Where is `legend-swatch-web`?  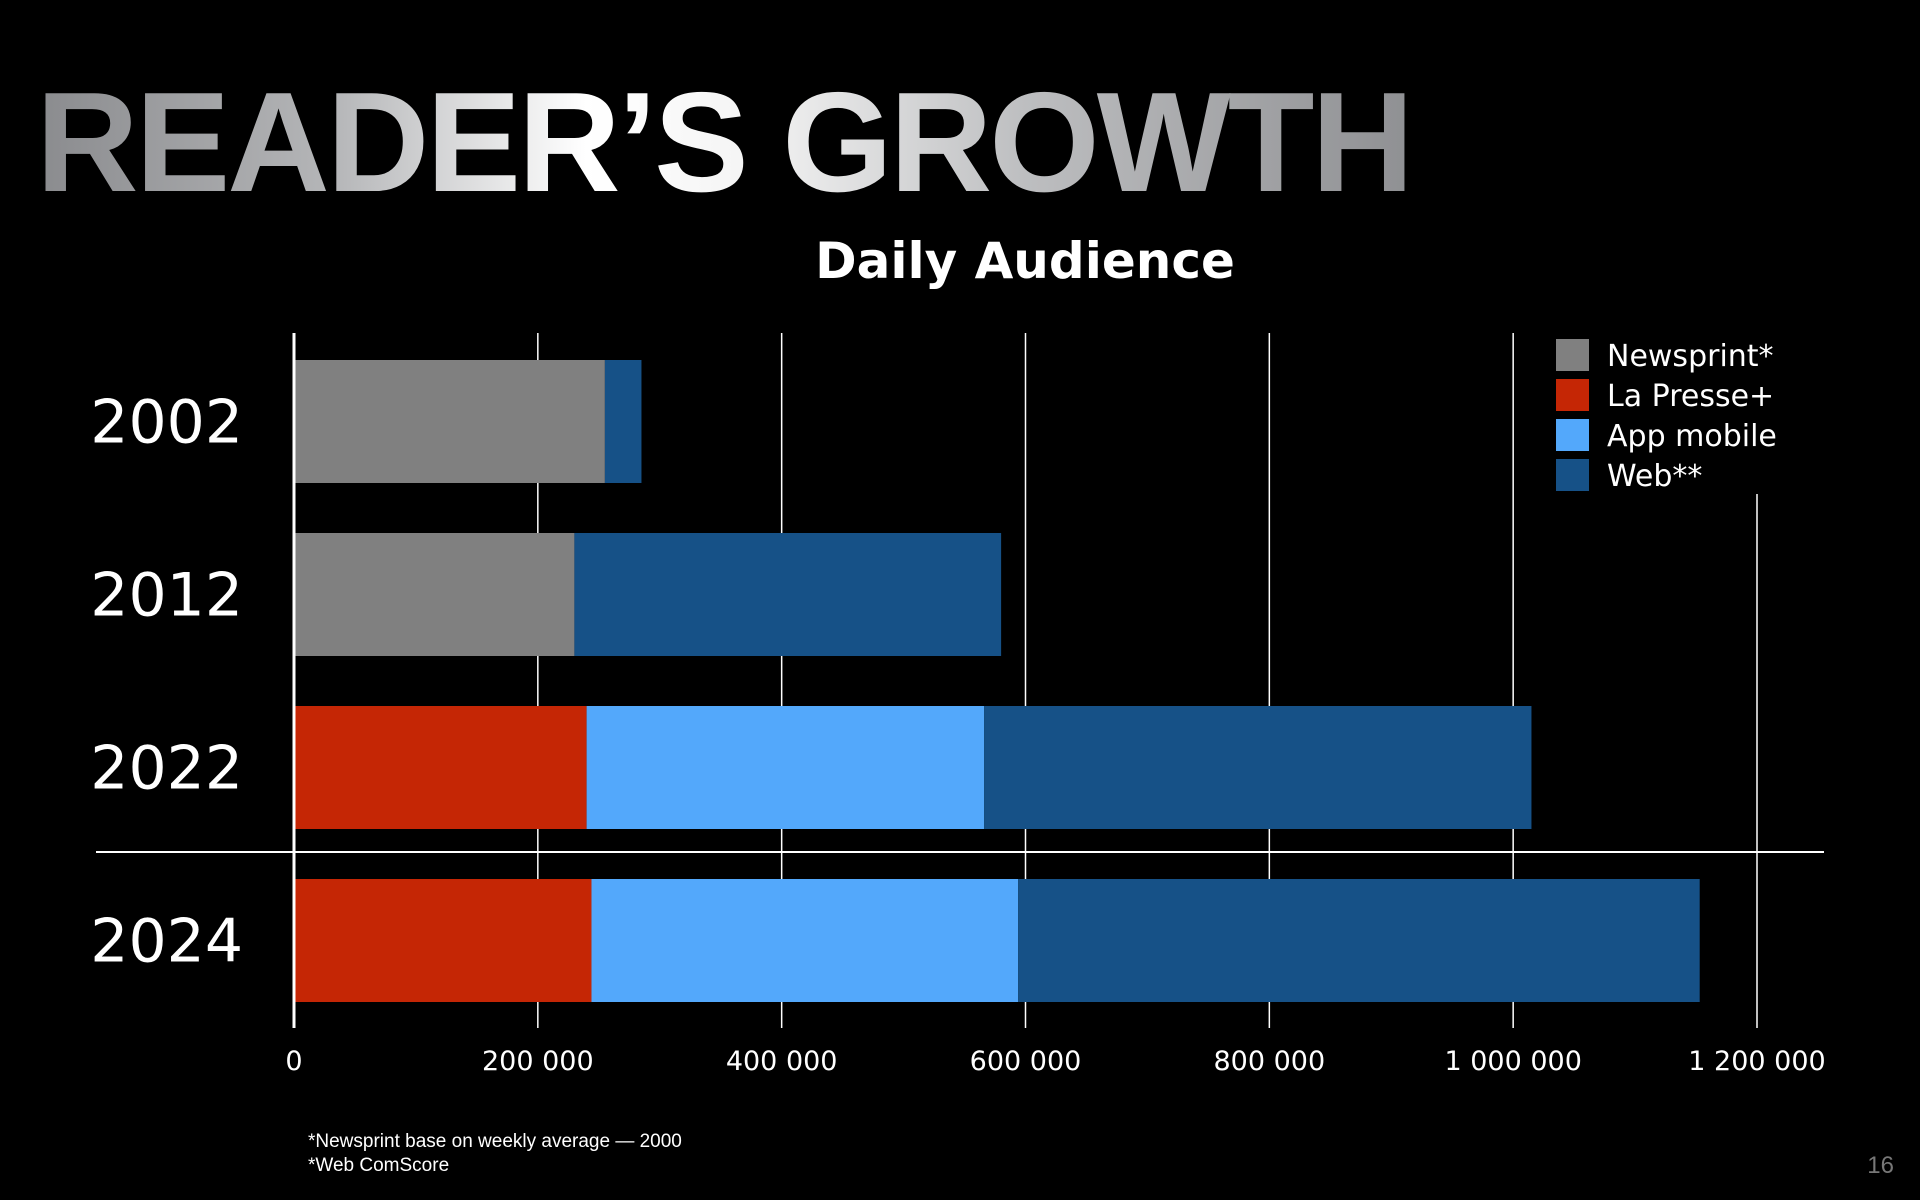
legend-swatch-web is located at coordinates (1572, 475).